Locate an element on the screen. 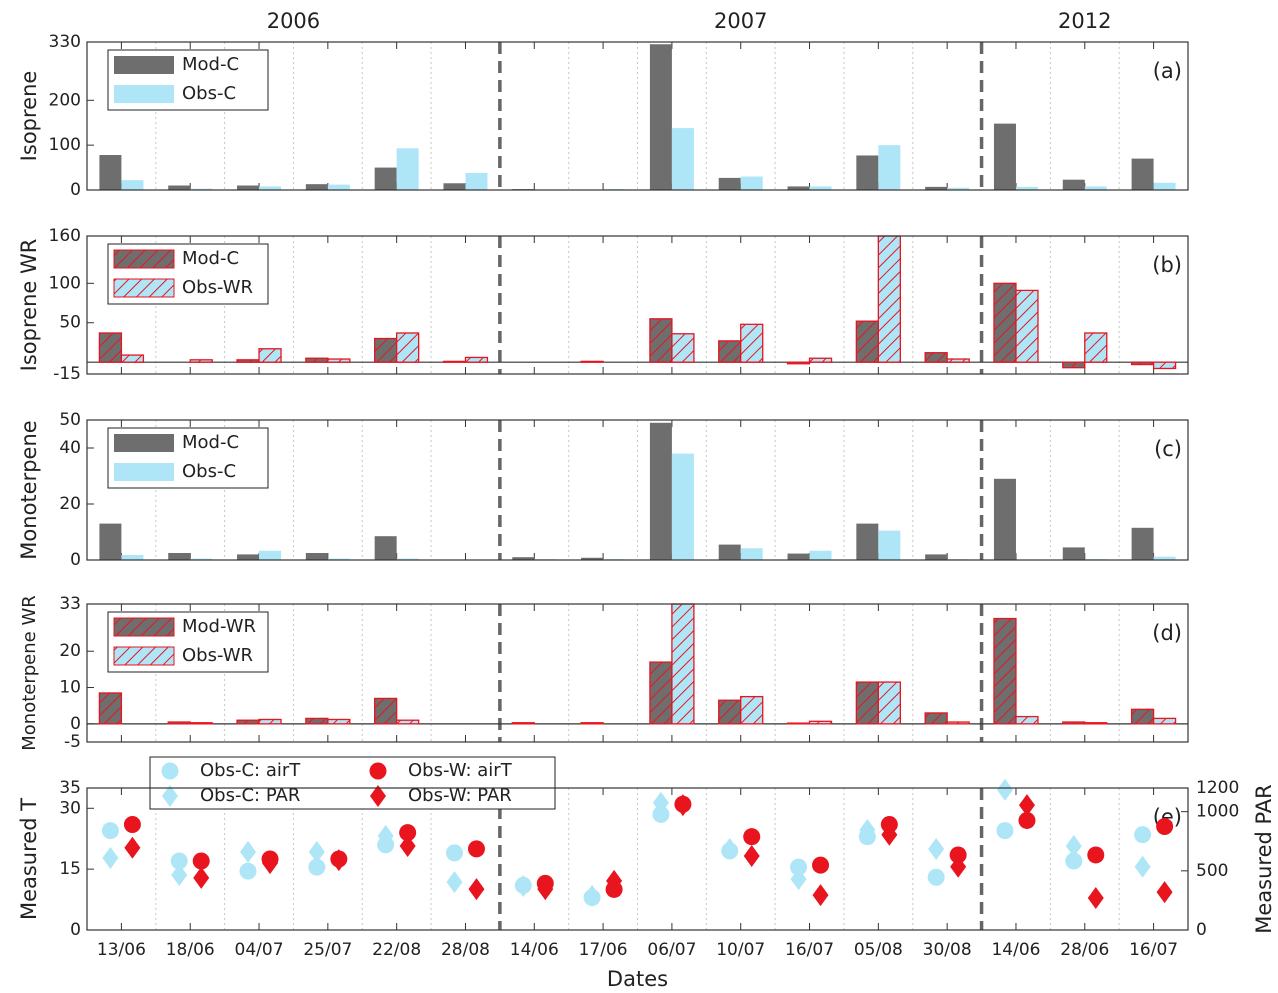 This screenshot has width=1278, height=993. y-tick-label: 160 is located at coordinates (65, 236).